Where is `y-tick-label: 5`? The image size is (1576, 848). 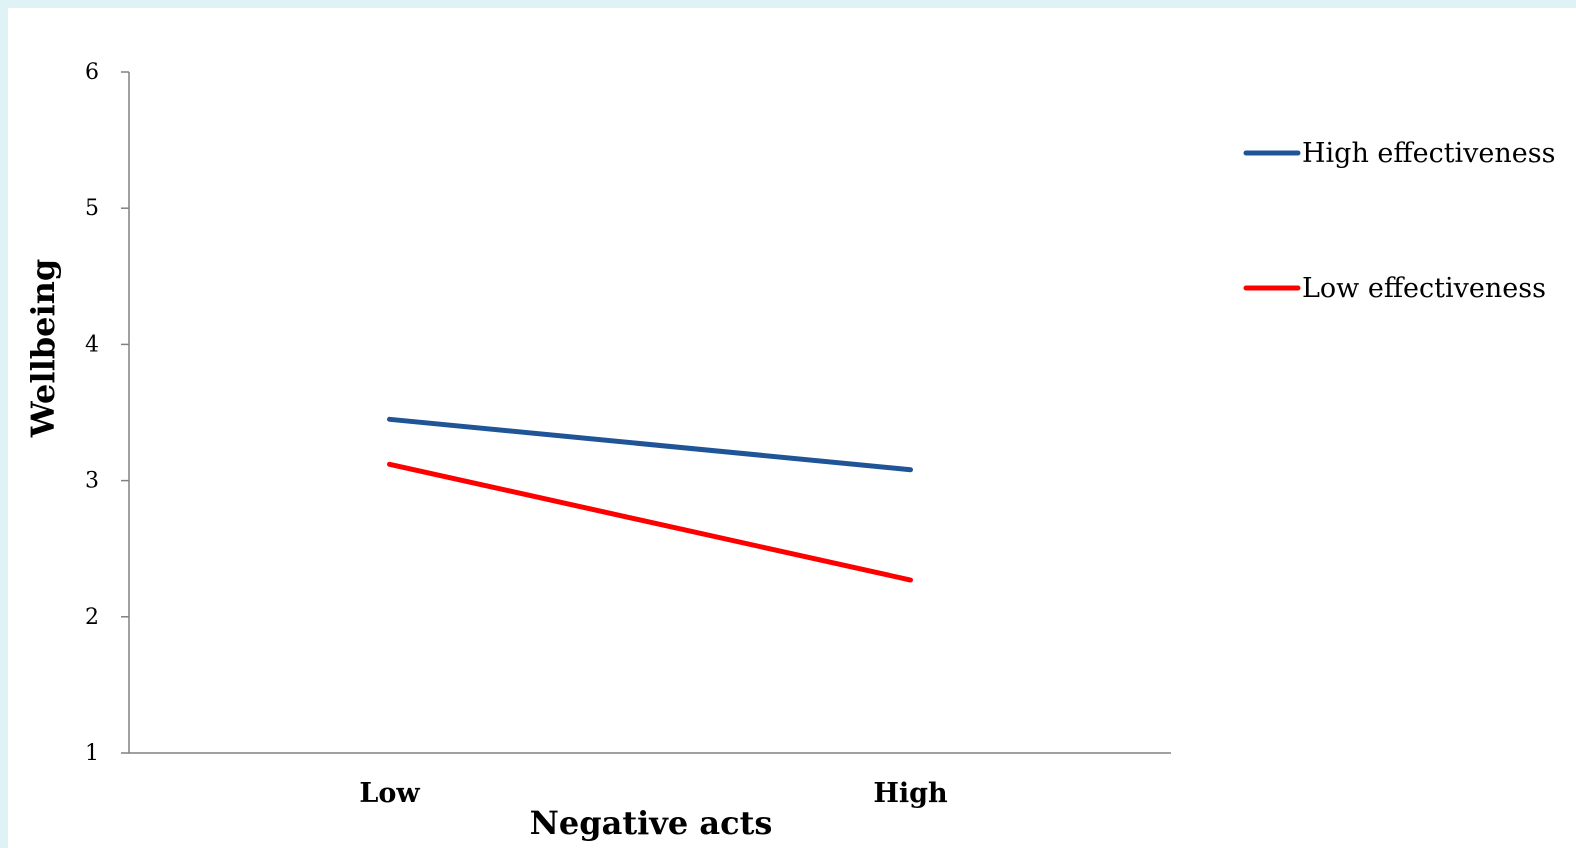 y-tick-label: 5 is located at coordinates (92, 208).